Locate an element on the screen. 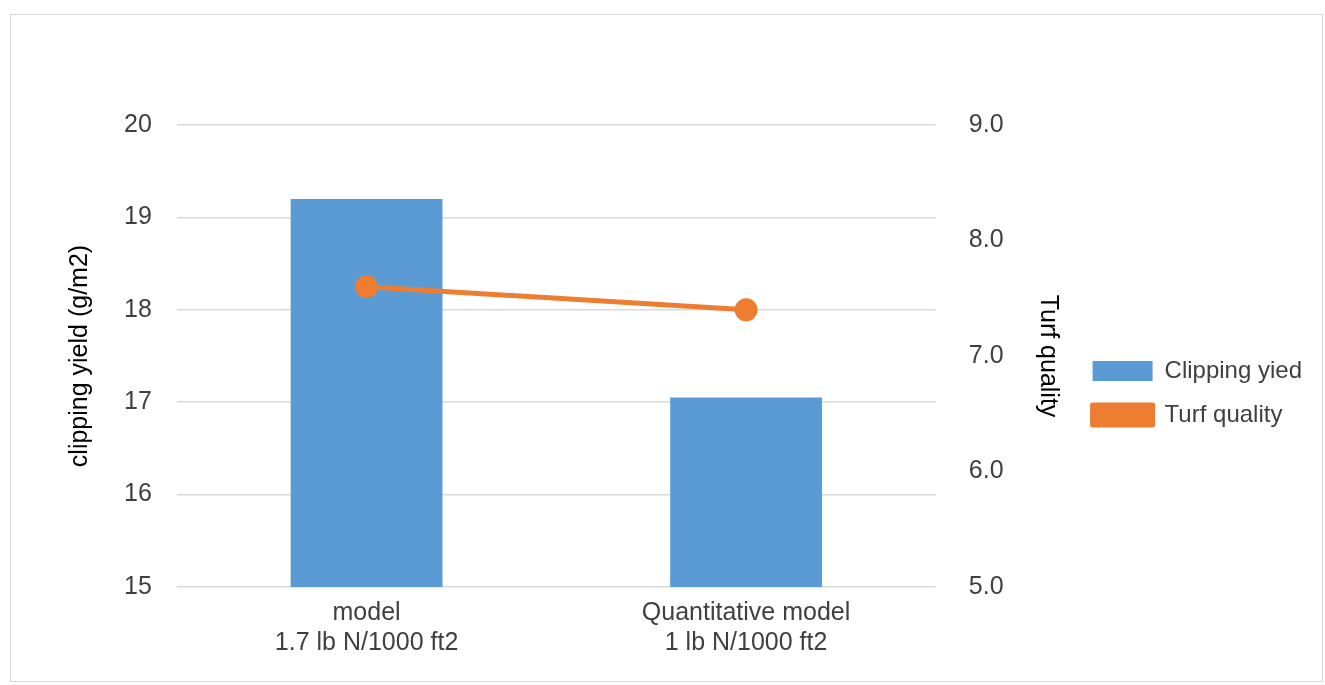  y-tick-label: 16 is located at coordinates (138, 492).